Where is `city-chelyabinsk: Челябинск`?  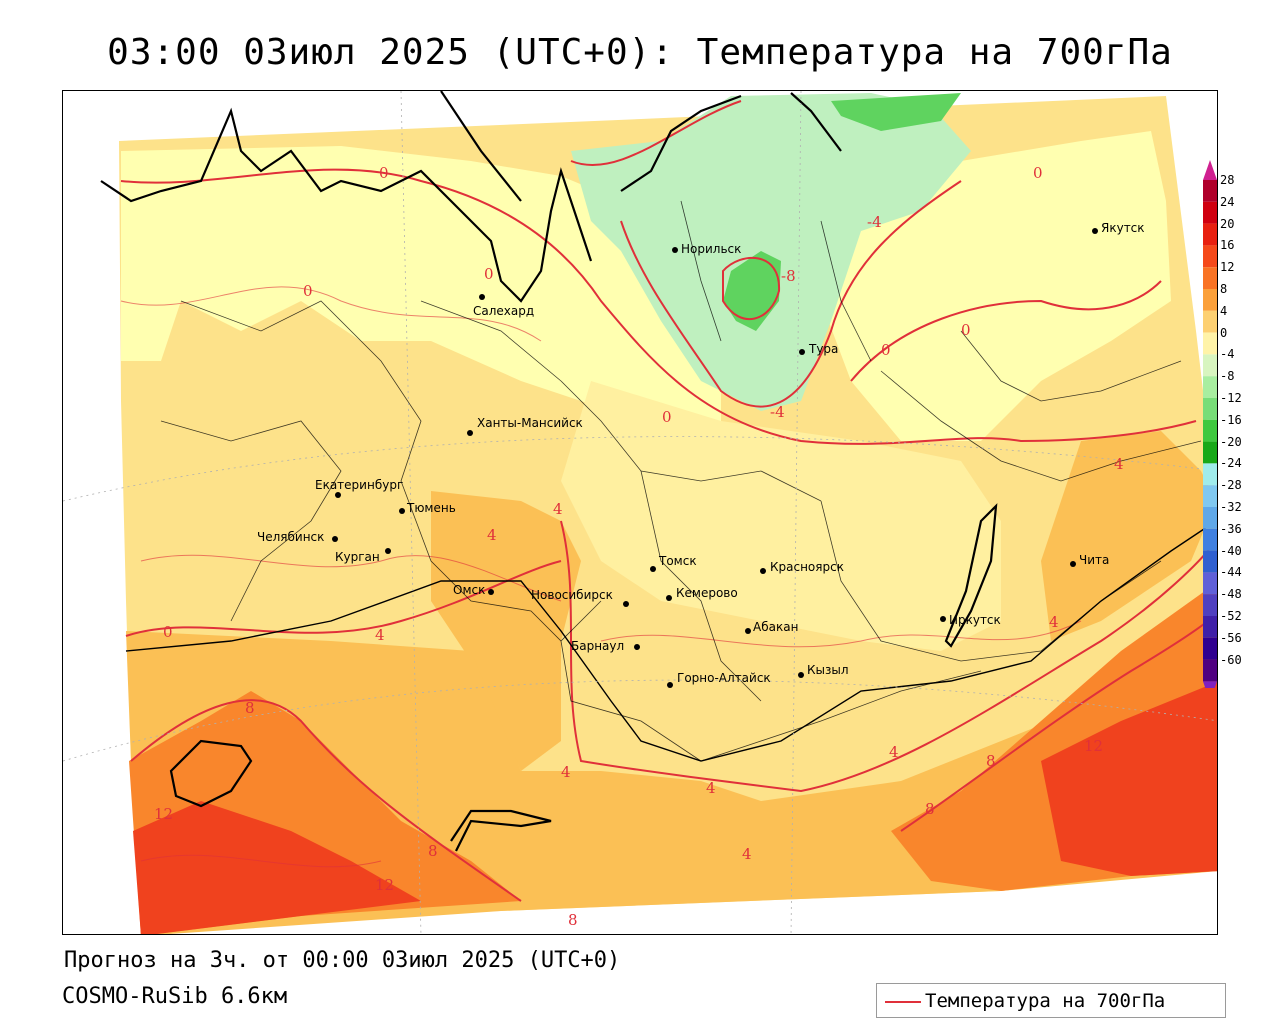 city-chelyabinsk: Челябинск is located at coordinates (297, 537).